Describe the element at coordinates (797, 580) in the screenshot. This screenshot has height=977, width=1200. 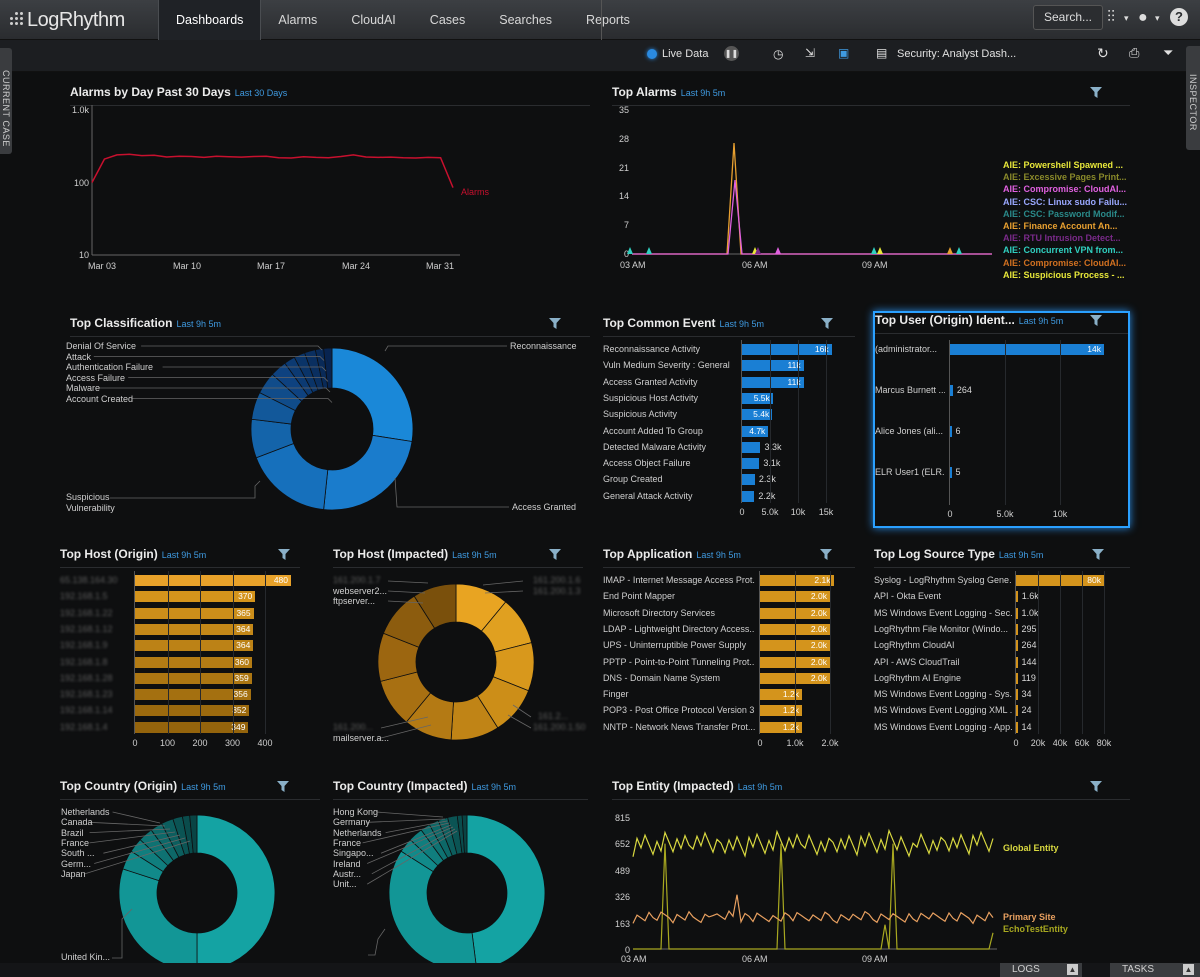
I see `bar: 2.1k` at that location.